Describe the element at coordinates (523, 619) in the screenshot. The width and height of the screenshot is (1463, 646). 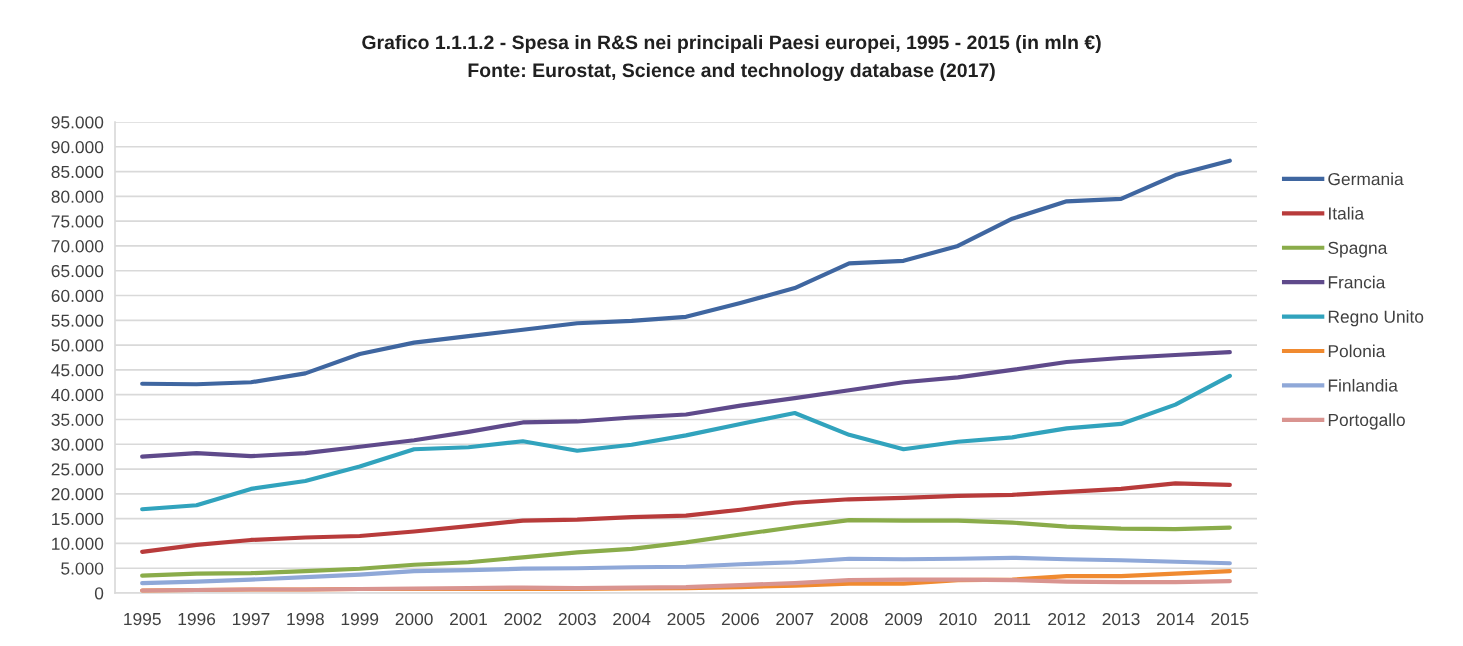
I see `x-tick-label: 2002` at that location.